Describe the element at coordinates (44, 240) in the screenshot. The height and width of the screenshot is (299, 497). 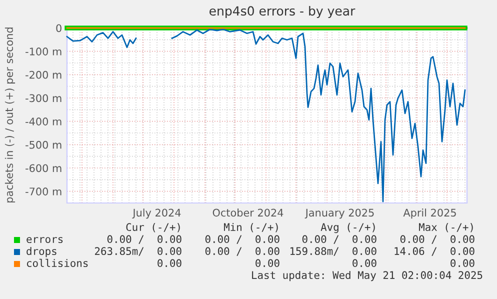
I see `legend-label: errors` at that location.